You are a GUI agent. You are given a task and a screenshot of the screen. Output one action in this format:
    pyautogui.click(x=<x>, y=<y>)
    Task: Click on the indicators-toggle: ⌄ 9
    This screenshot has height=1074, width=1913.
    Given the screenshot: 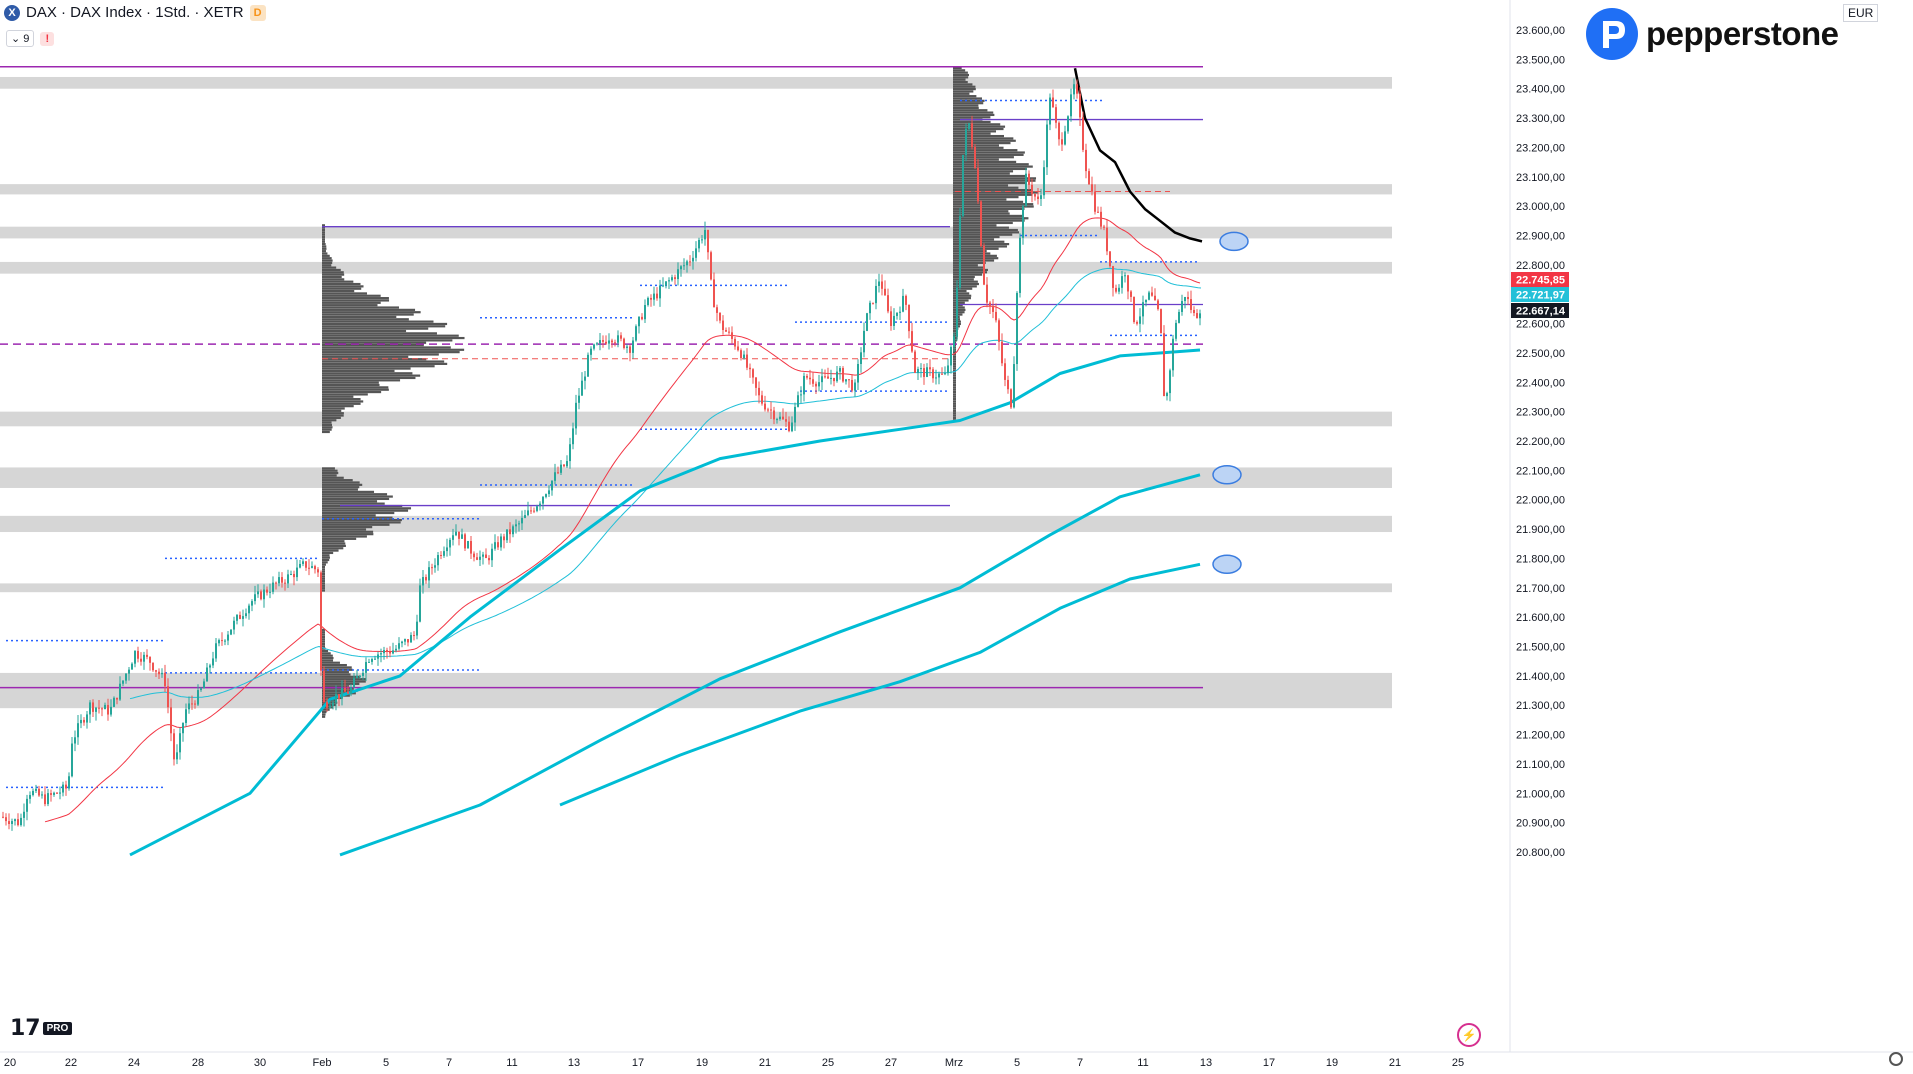 What is the action you would take?
    pyautogui.click(x=20, y=38)
    